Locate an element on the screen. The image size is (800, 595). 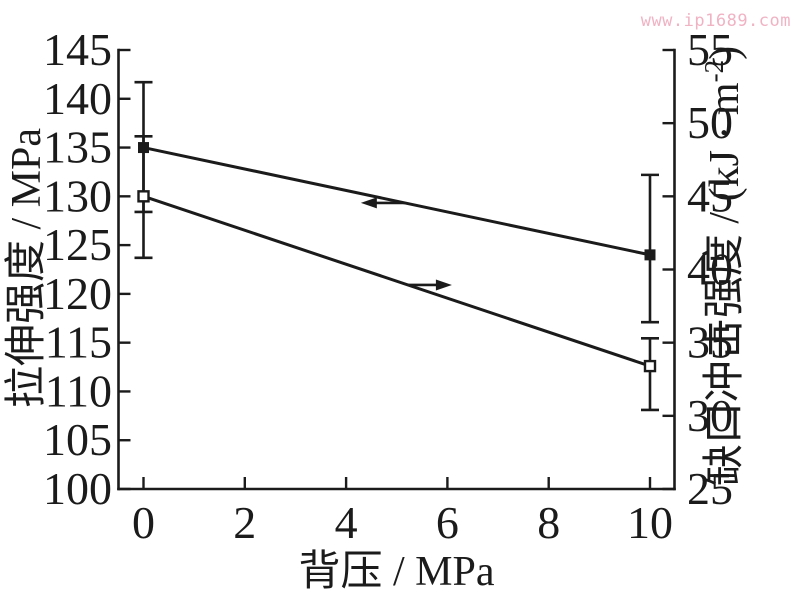
y-left-tick-label: 100 is located at coordinates (77, 488).